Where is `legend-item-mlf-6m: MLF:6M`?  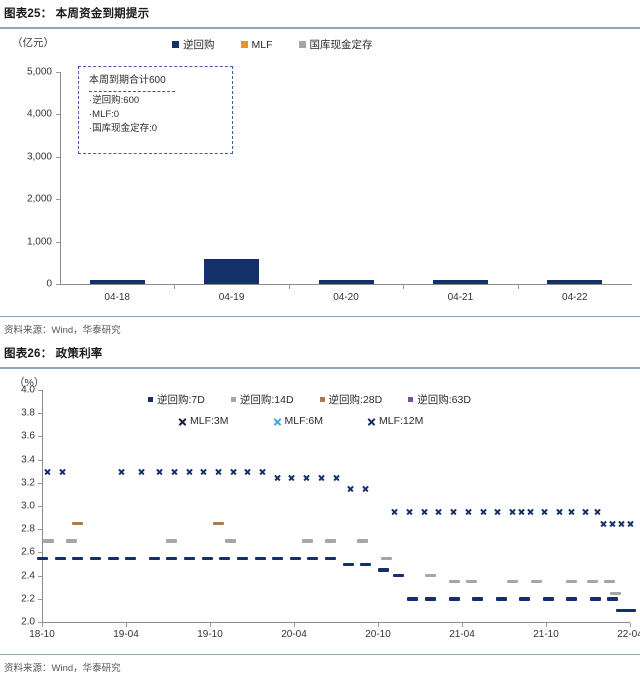 legend-item-mlf-6m: MLF:6M is located at coordinates (298, 421).